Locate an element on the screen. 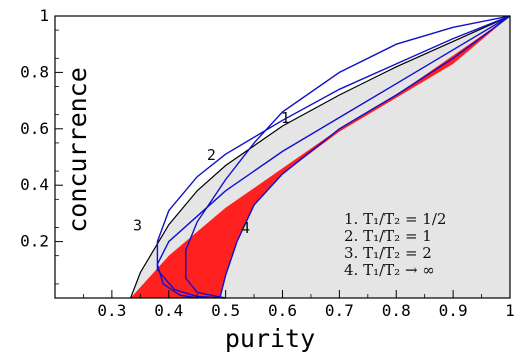  curve-label-3: 3 is located at coordinates (137, 225).